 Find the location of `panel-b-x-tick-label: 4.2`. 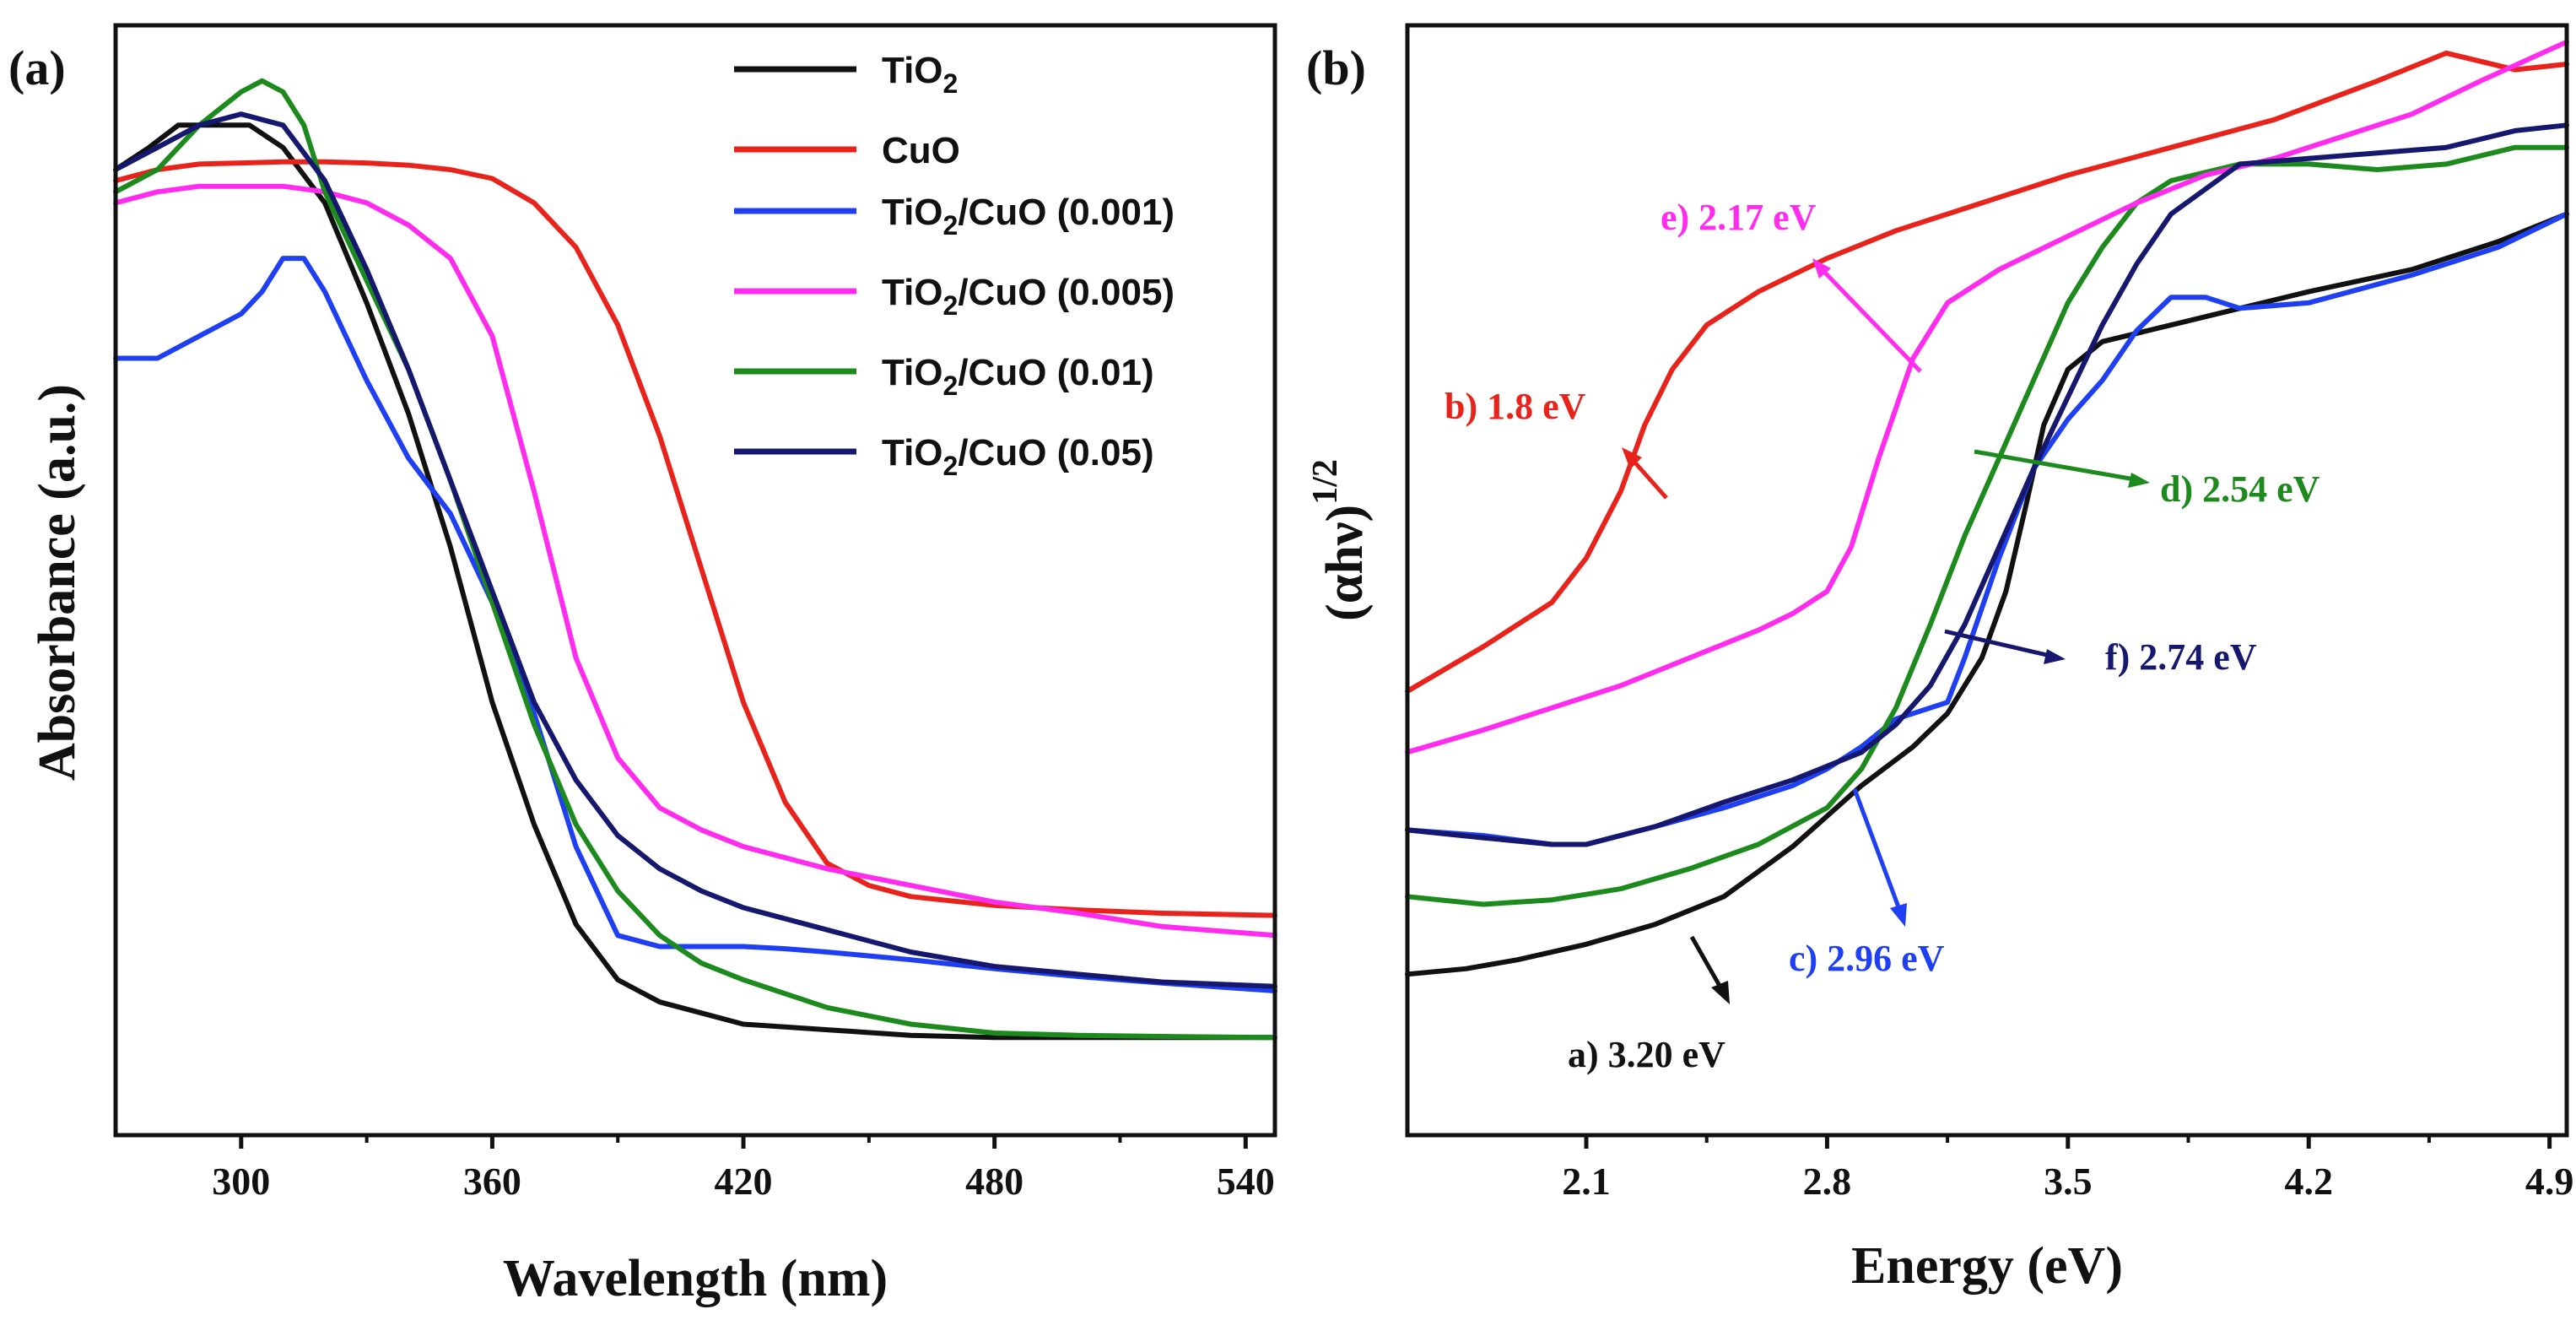

panel-b-x-tick-label: 4.2 is located at coordinates (2308, 1181).